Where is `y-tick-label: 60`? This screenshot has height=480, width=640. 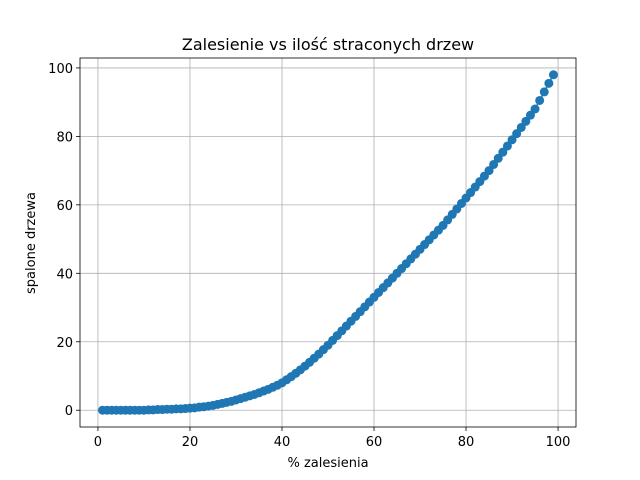
y-tick-label: 60 is located at coordinates (64, 206).